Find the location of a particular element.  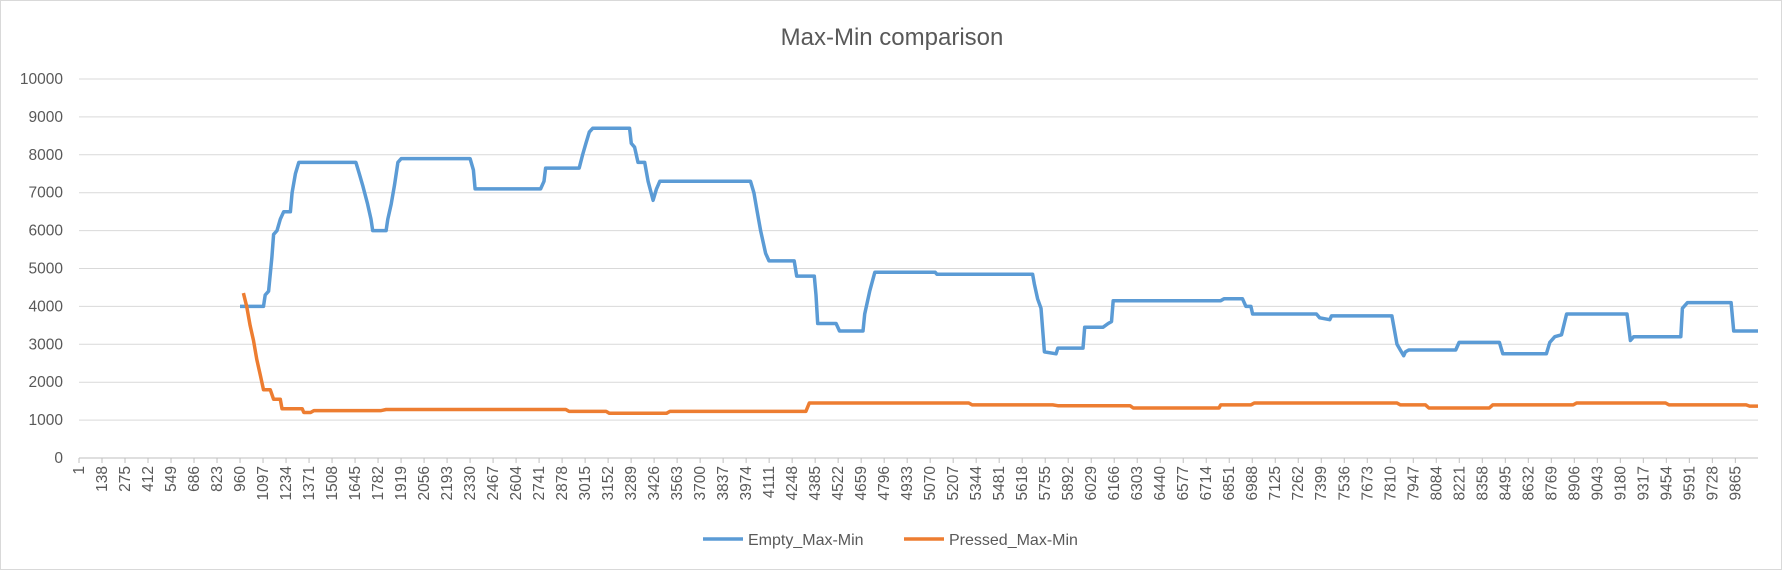

legend-label-pressed: Pressed_Max-Min is located at coordinates (1013, 540).